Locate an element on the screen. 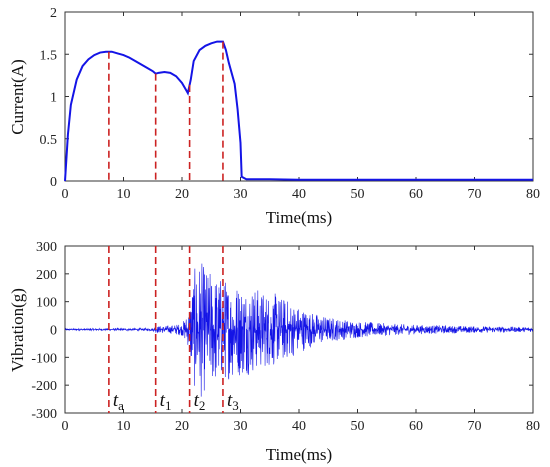 This screenshot has width=550, height=467. current-y-tick-label: 0 is located at coordinates (53, 182).